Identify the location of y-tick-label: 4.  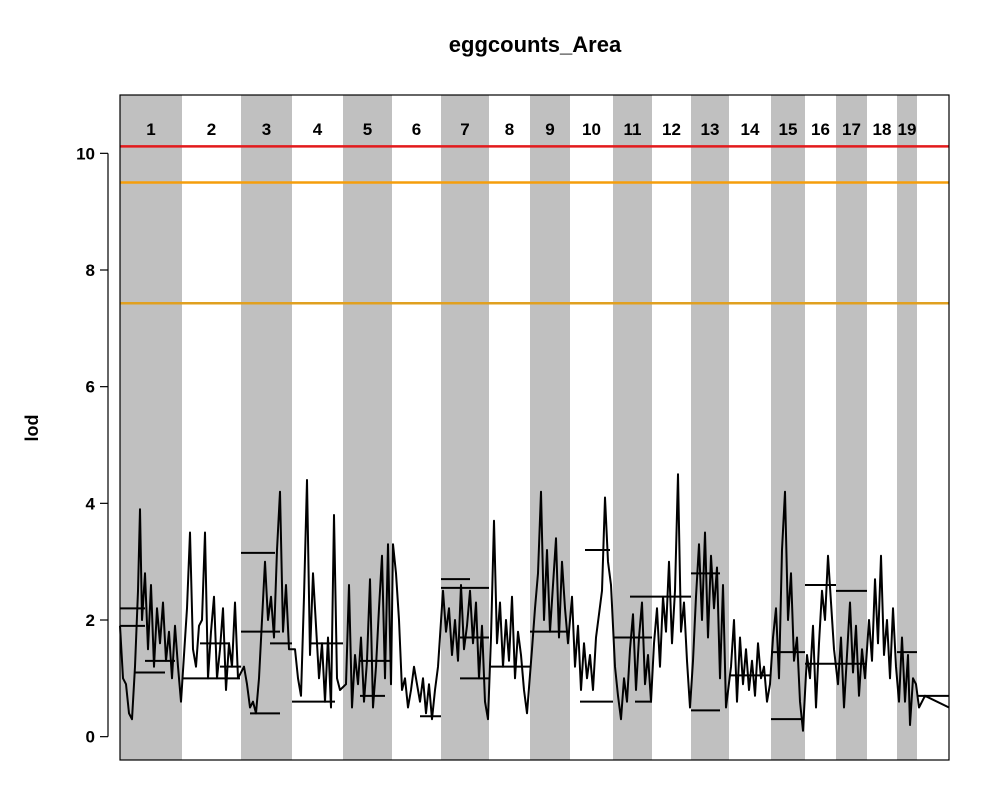
(91, 503).